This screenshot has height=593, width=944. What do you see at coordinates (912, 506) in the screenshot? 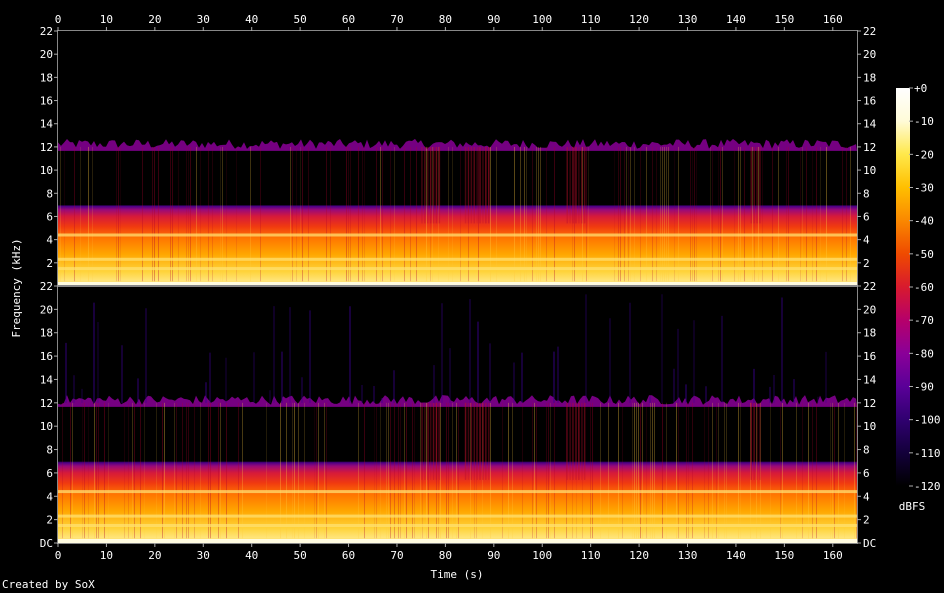
I see `colorbar-label: dBFS` at bounding box center [912, 506].